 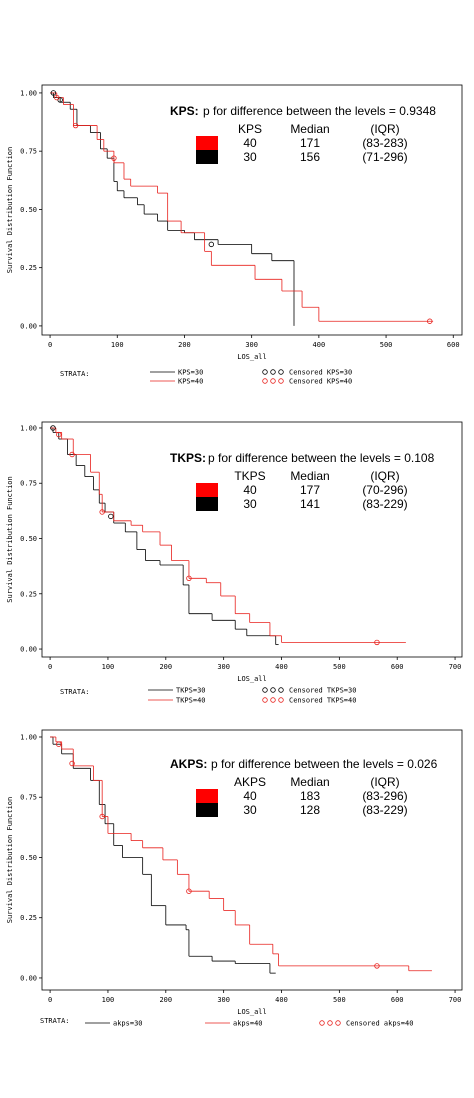 I want to click on x-axis-label: LOS_all, so click(x=252, y=1012).